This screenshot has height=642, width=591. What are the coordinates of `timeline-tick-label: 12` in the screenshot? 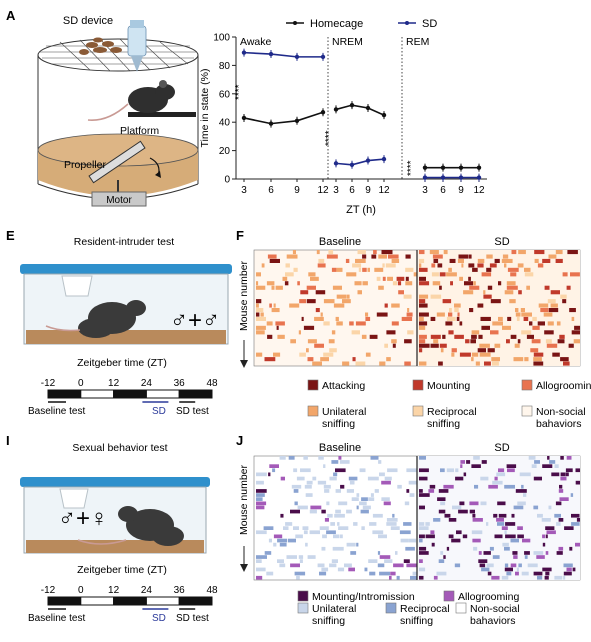 It's located at (114, 383).